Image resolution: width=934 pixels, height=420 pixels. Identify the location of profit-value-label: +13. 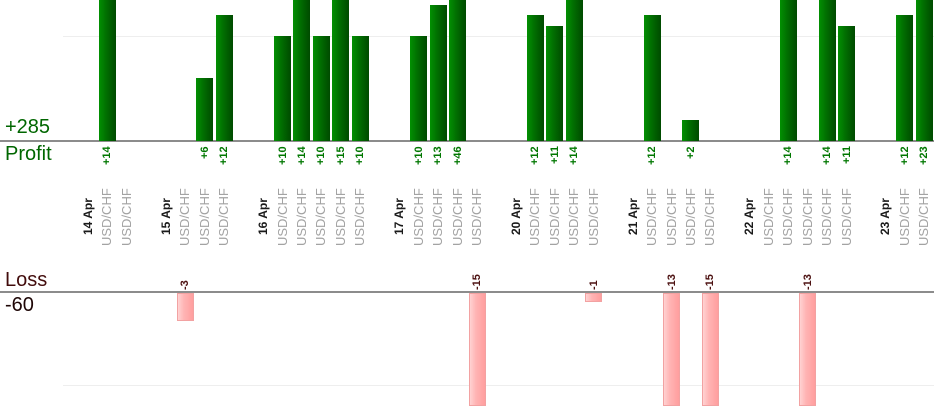
(438, 155).